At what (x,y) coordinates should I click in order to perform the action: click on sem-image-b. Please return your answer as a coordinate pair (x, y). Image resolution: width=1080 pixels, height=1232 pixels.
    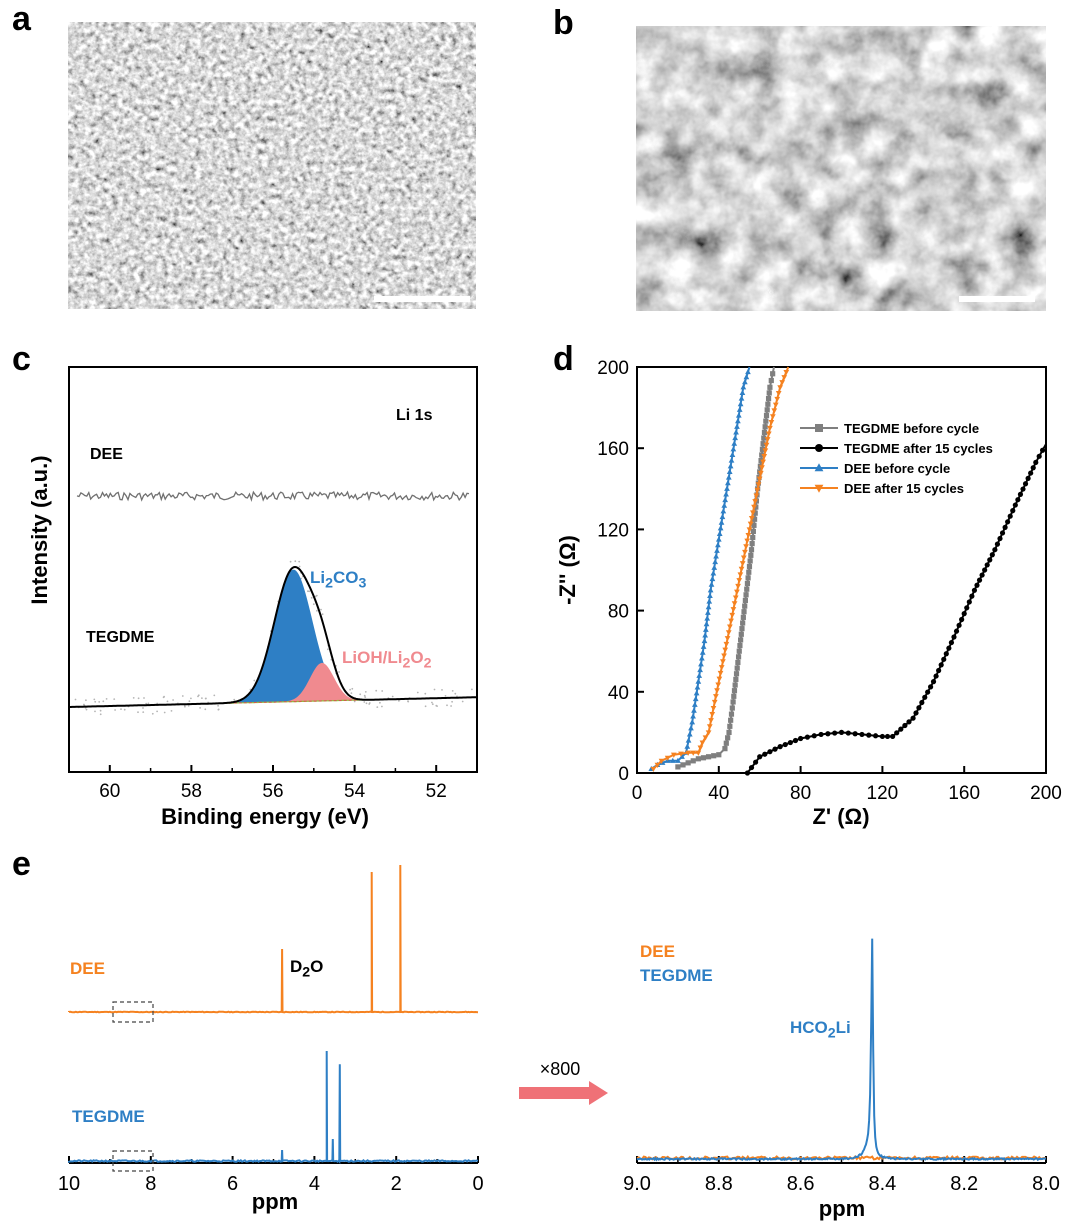
    Looking at the image, I should click on (841, 168).